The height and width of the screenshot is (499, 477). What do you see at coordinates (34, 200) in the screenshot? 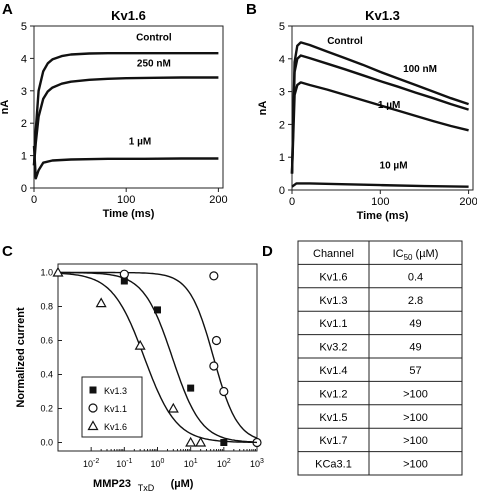
I see `x-tick-label-a: 0` at bounding box center [34, 200].